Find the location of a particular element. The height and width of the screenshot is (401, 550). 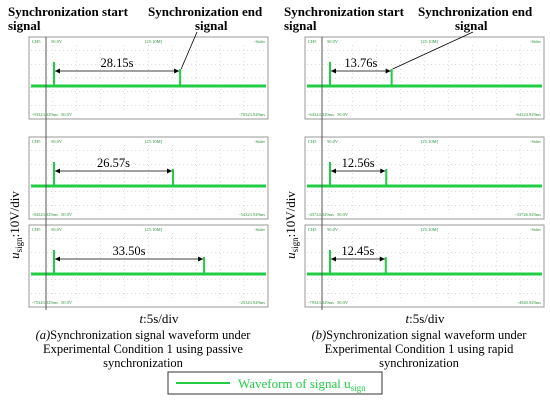

panel-b-end-header-line1: Synchronization end is located at coordinates (475, 11).